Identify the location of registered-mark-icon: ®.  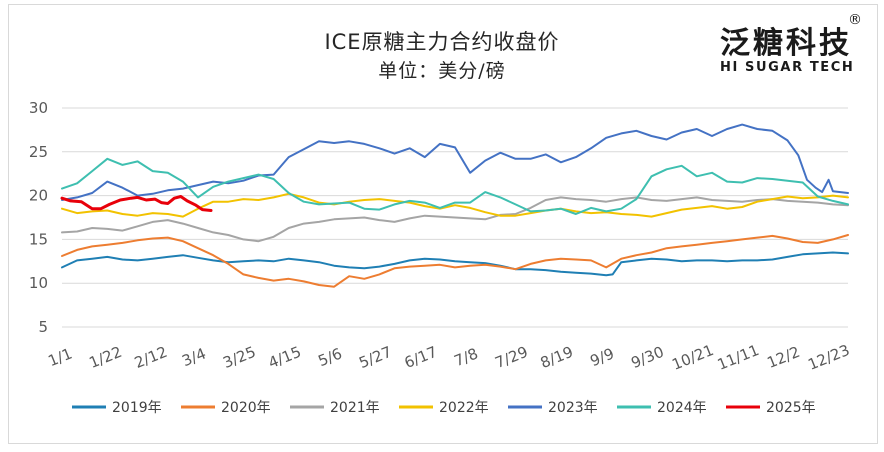
(855, 20).